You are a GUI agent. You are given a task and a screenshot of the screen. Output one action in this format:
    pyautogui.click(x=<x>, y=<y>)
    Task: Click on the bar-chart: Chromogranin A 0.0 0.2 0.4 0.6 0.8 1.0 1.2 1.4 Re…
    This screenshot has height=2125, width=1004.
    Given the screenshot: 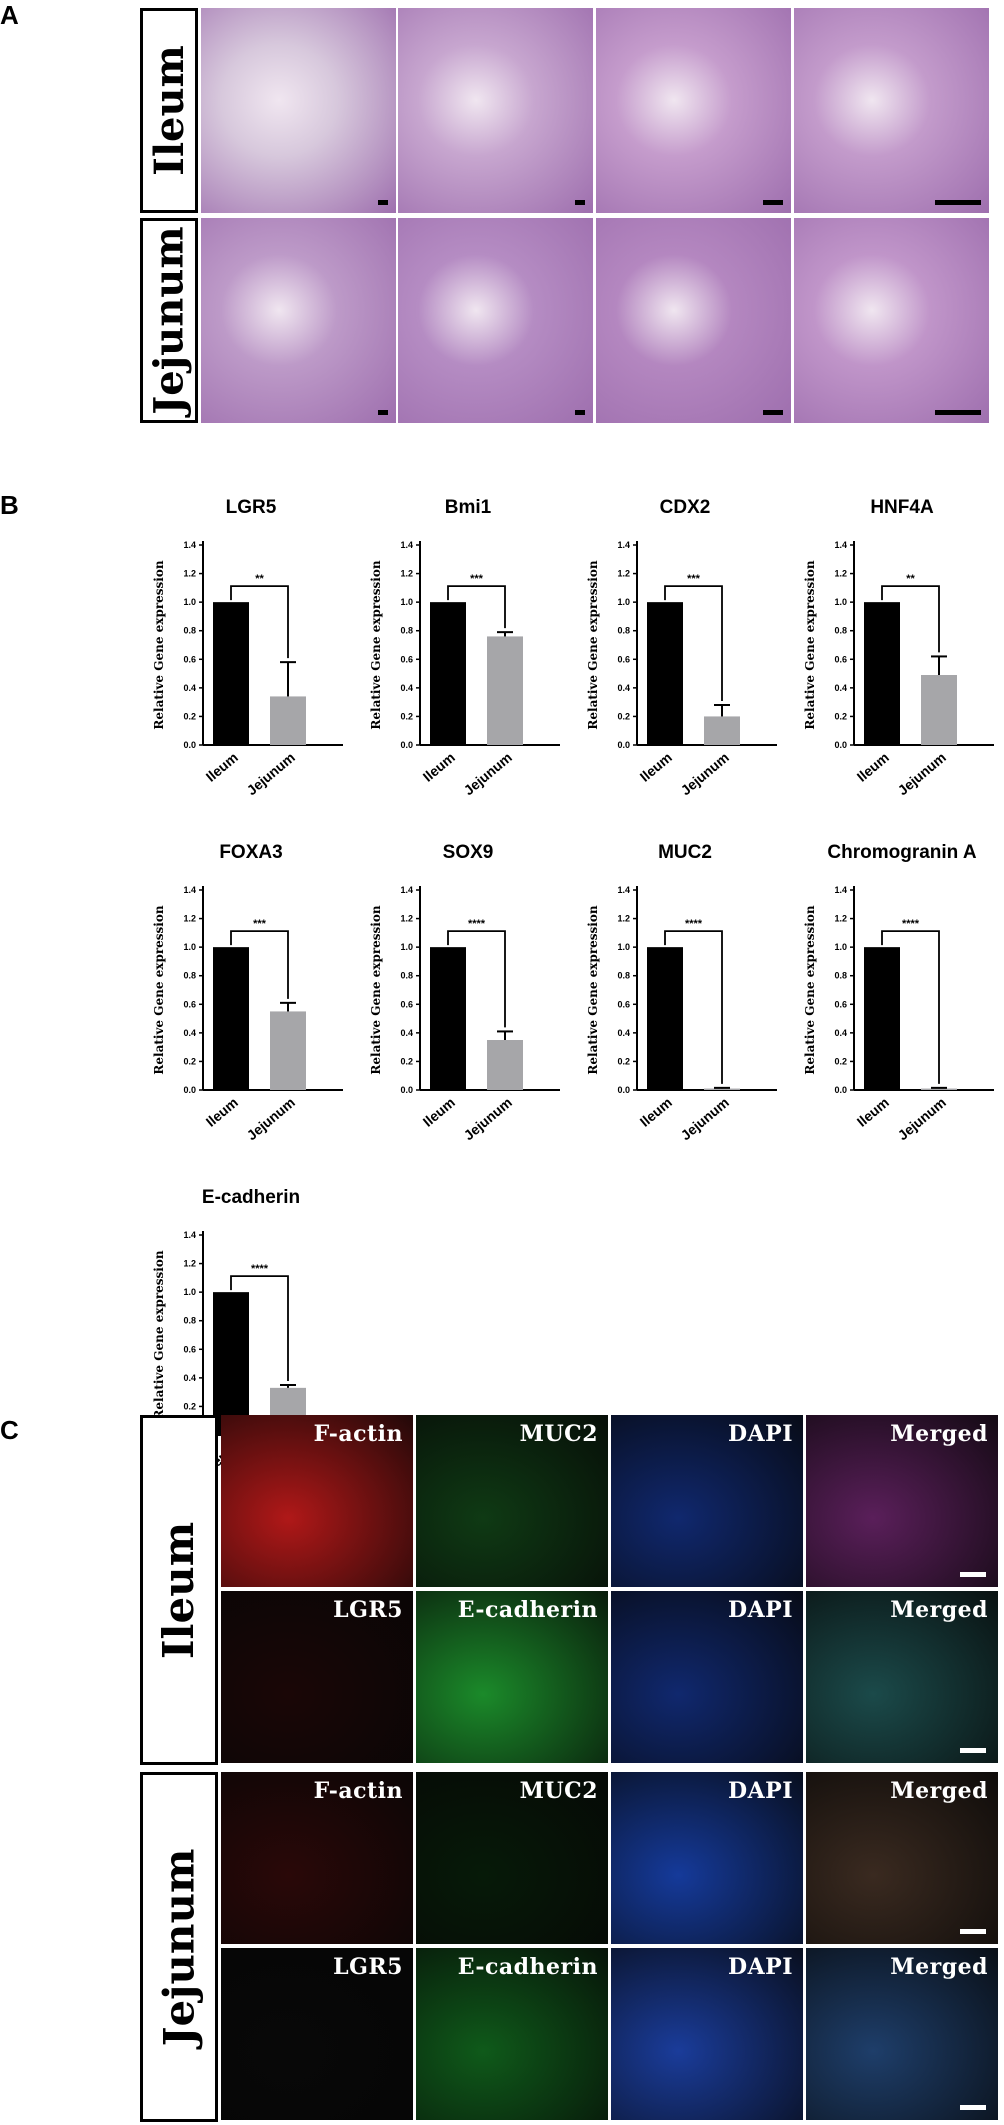 What is the action you would take?
    pyautogui.click(x=900, y=991)
    